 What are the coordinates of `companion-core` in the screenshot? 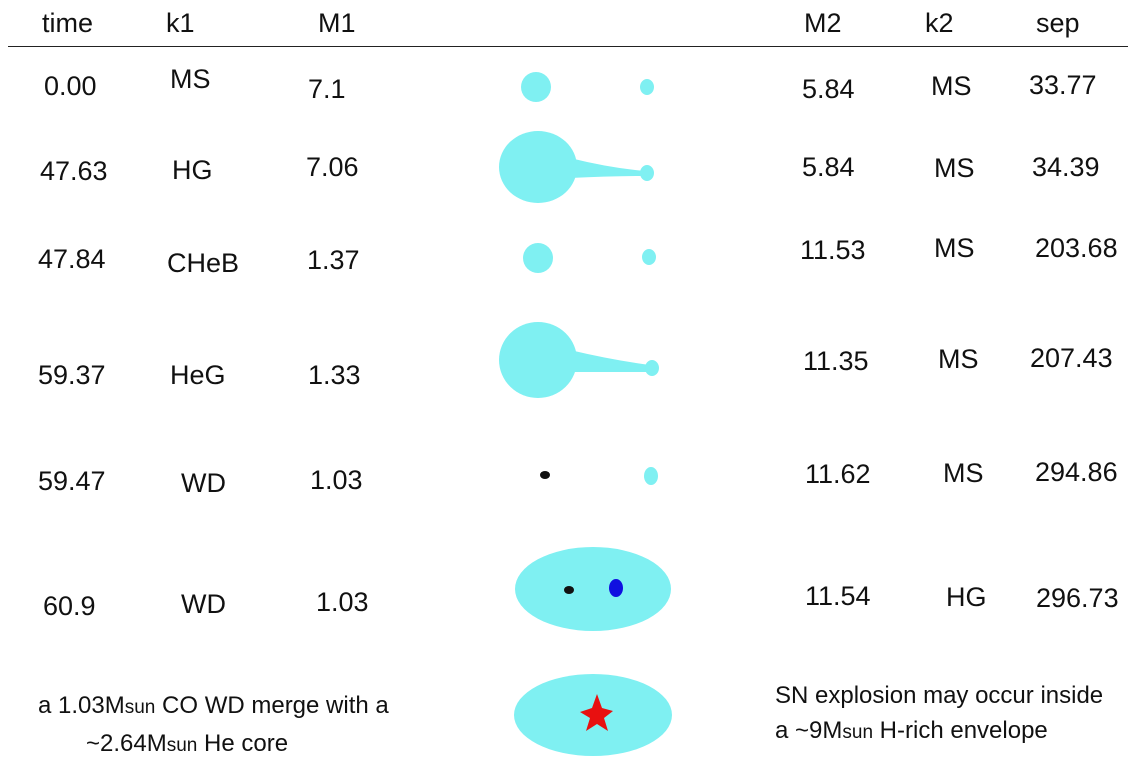 It's located at (616, 588).